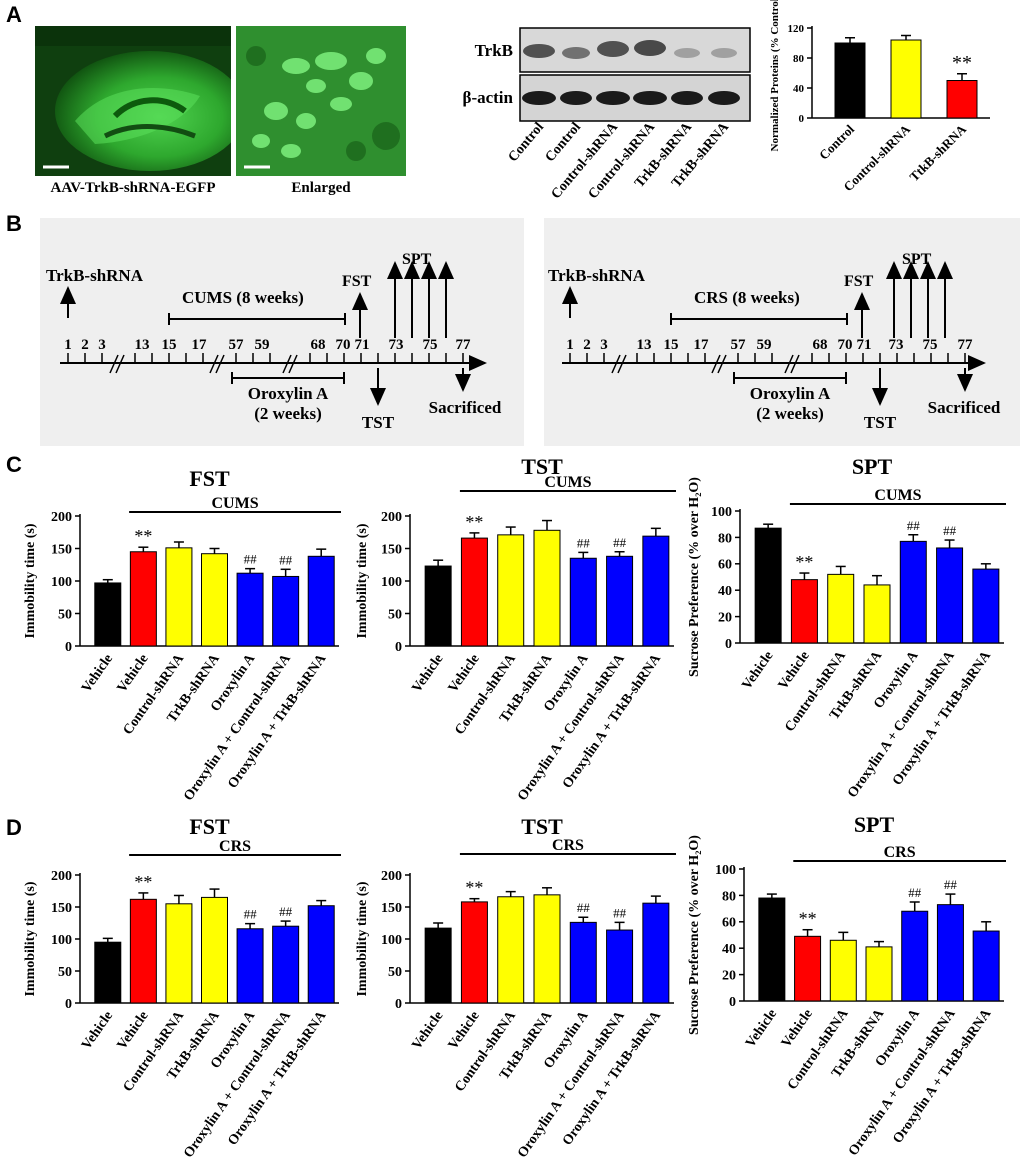  What do you see at coordinates (362, 345) in the screenshot?
I see `day-label: 71` at bounding box center [362, 345].